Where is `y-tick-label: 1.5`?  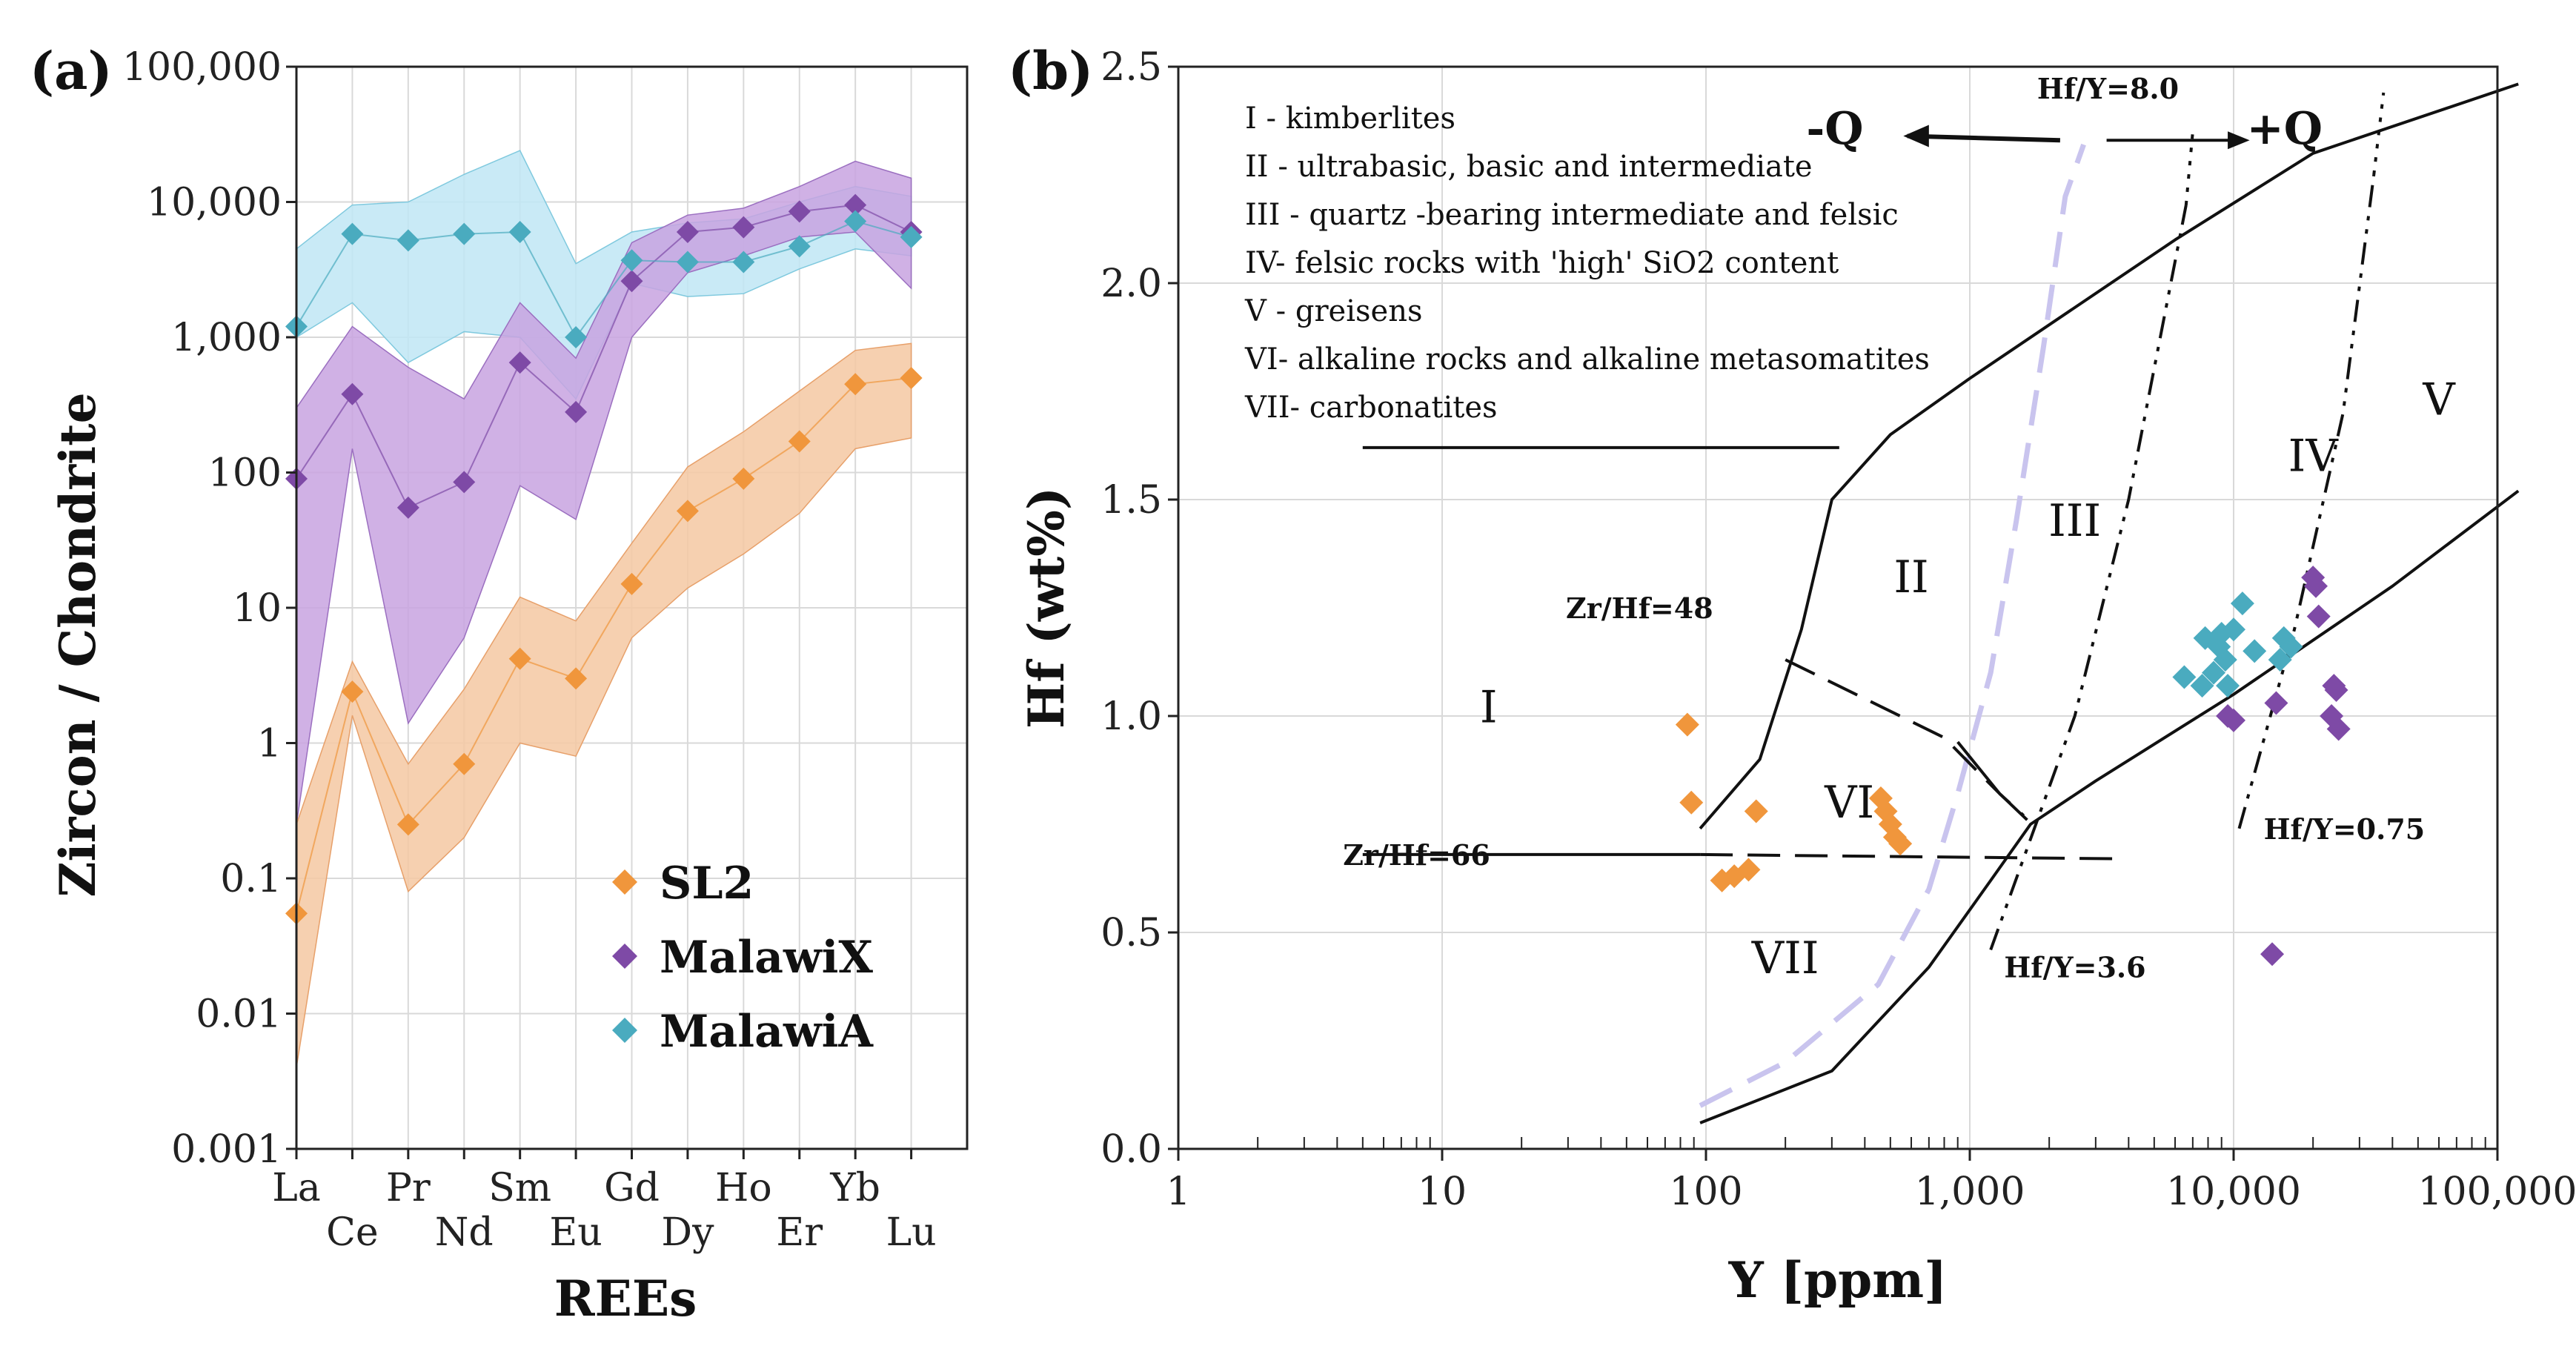
y-tick-label: 1.5 is located at coordinates (1131, 500).